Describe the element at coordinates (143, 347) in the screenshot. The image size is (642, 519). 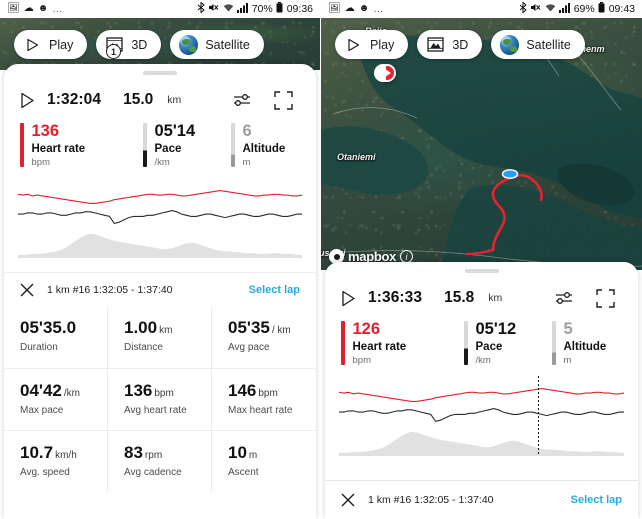
I see `lap-distance-label: Distance` at that location.